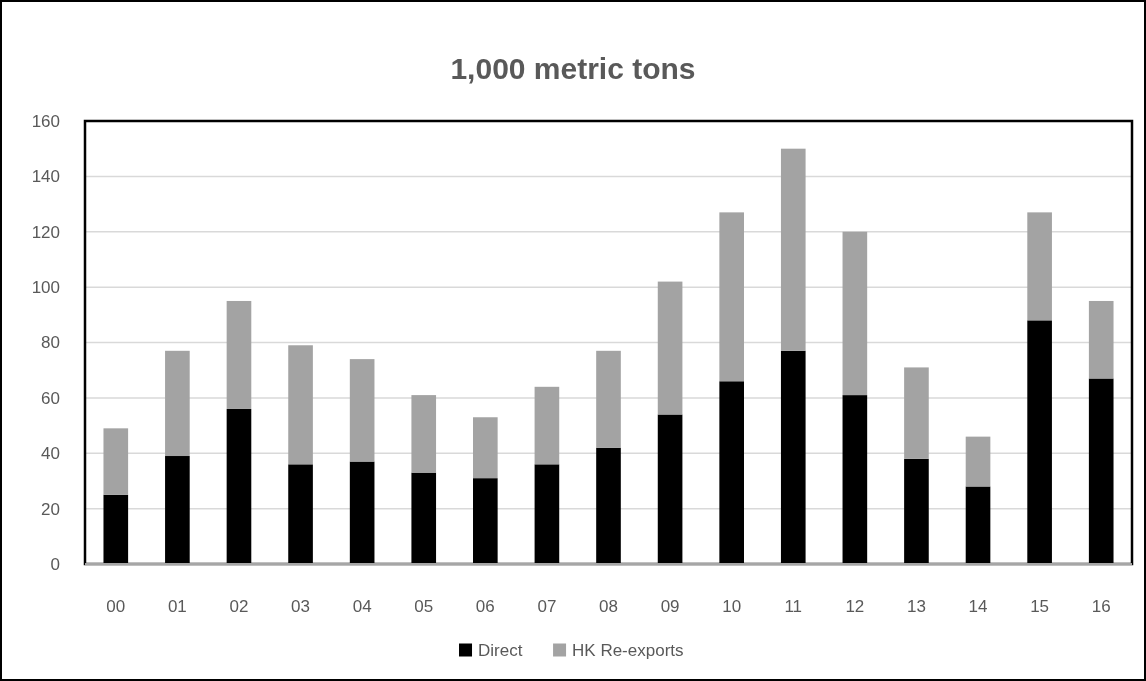 The image size is (1146, 681). I want to click on y-tick-label: 160, so click(45, 121).